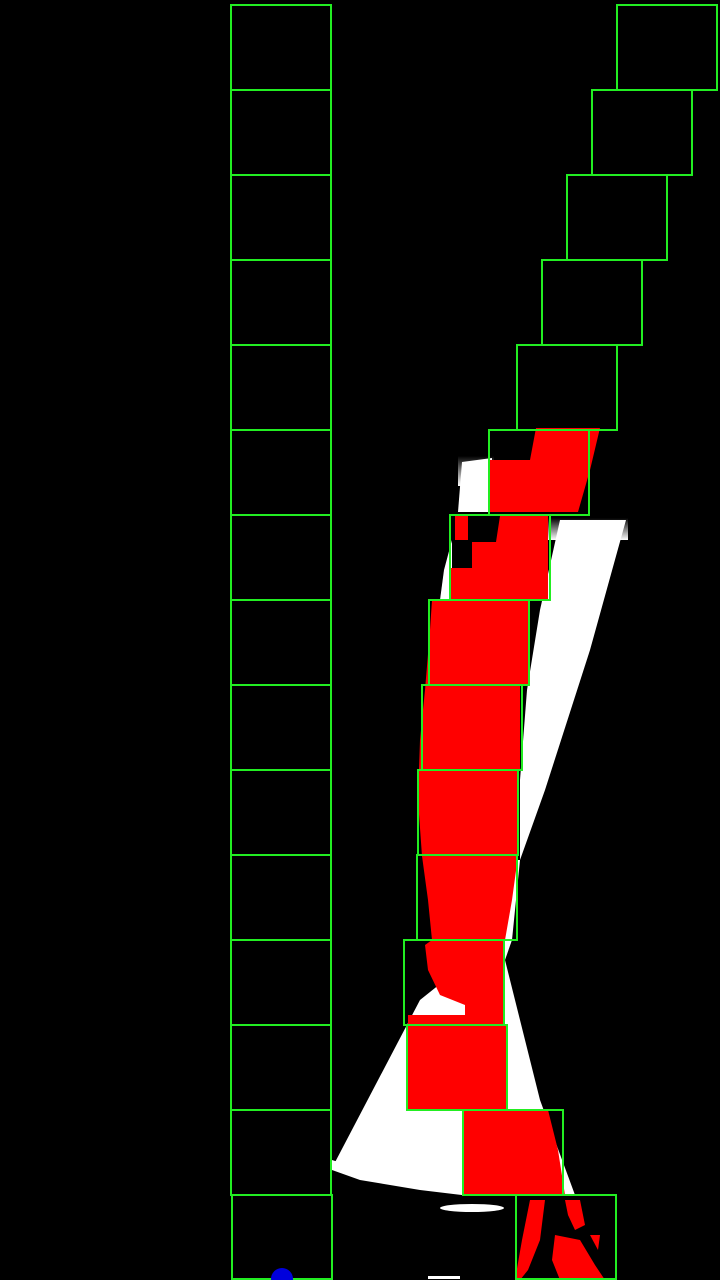 This screenshot has height=1280, width=720. I want to click on lane-pixels-upper, so click(461, 528).